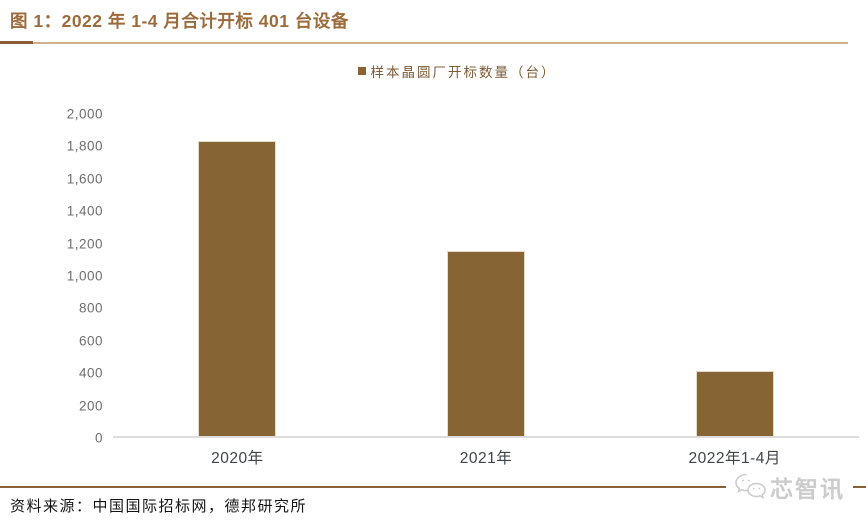 The image size is (866, 527). I want to click on title-divider, so click(424, 42).